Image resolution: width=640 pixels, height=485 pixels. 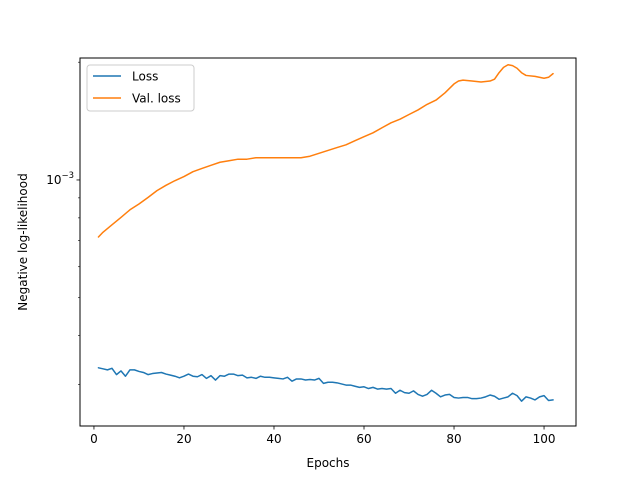 I want to click on x-tick-label: 60, so click(x=363, y=439).